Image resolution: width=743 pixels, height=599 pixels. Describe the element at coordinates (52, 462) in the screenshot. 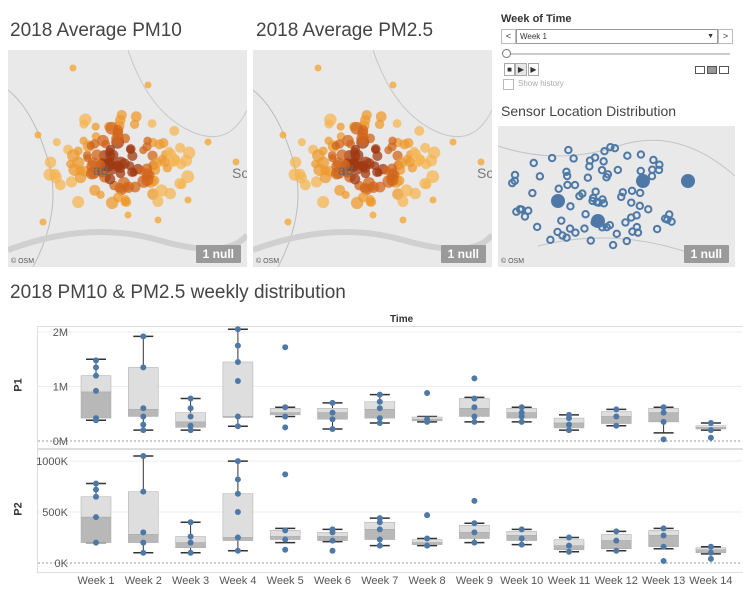

I see `y-tick-label: 1000K` at that location.